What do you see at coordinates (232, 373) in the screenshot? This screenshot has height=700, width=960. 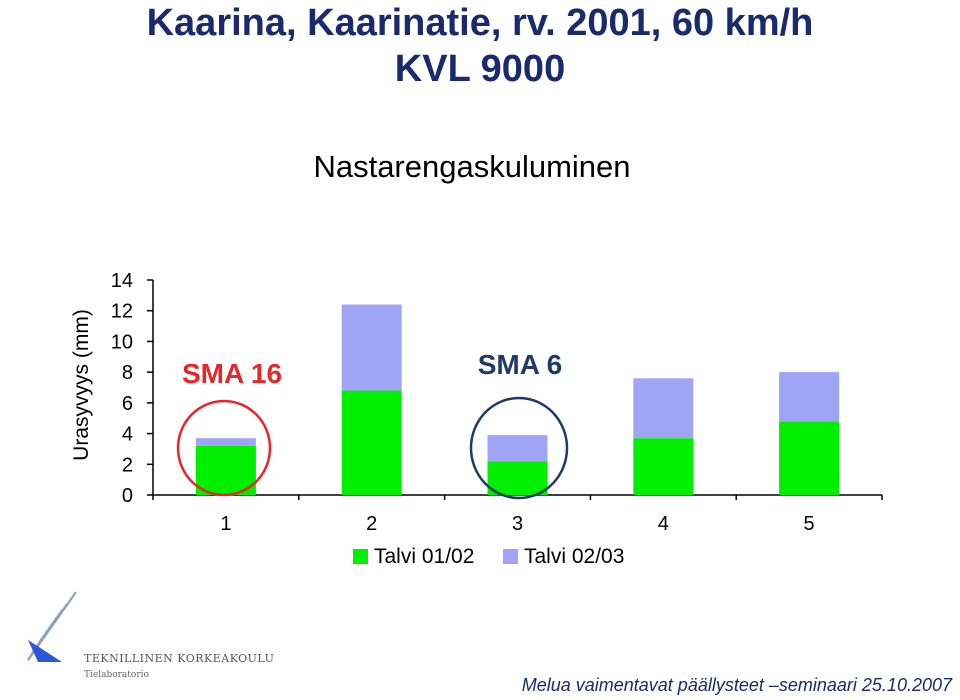 I see `annotation-label-1: SMA 16` at bounding box center [232, 373].